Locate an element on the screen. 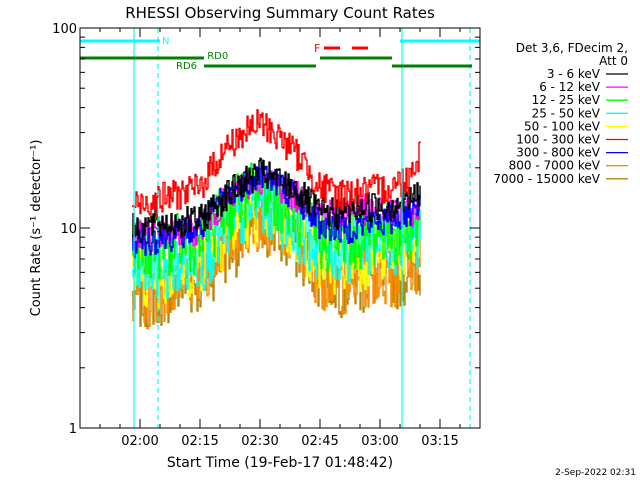 This screenshot has width=640, height=480. x-tick-label: 02:15 is located at coordinates (199, 441).